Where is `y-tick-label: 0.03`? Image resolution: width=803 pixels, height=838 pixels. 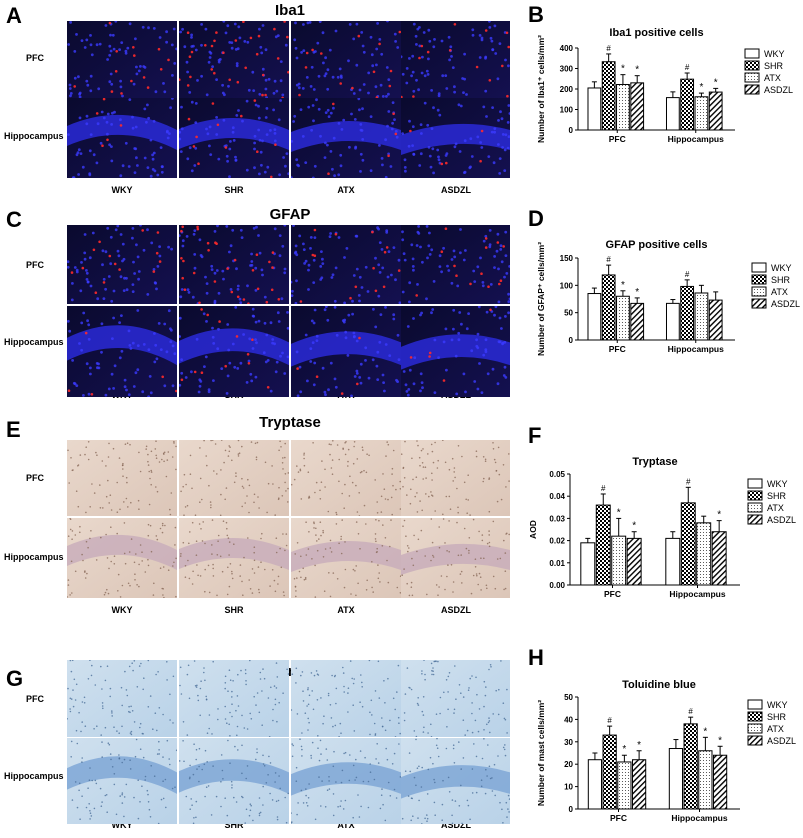 y-tick-label: 0.03 is located at coordinates (557, 518).